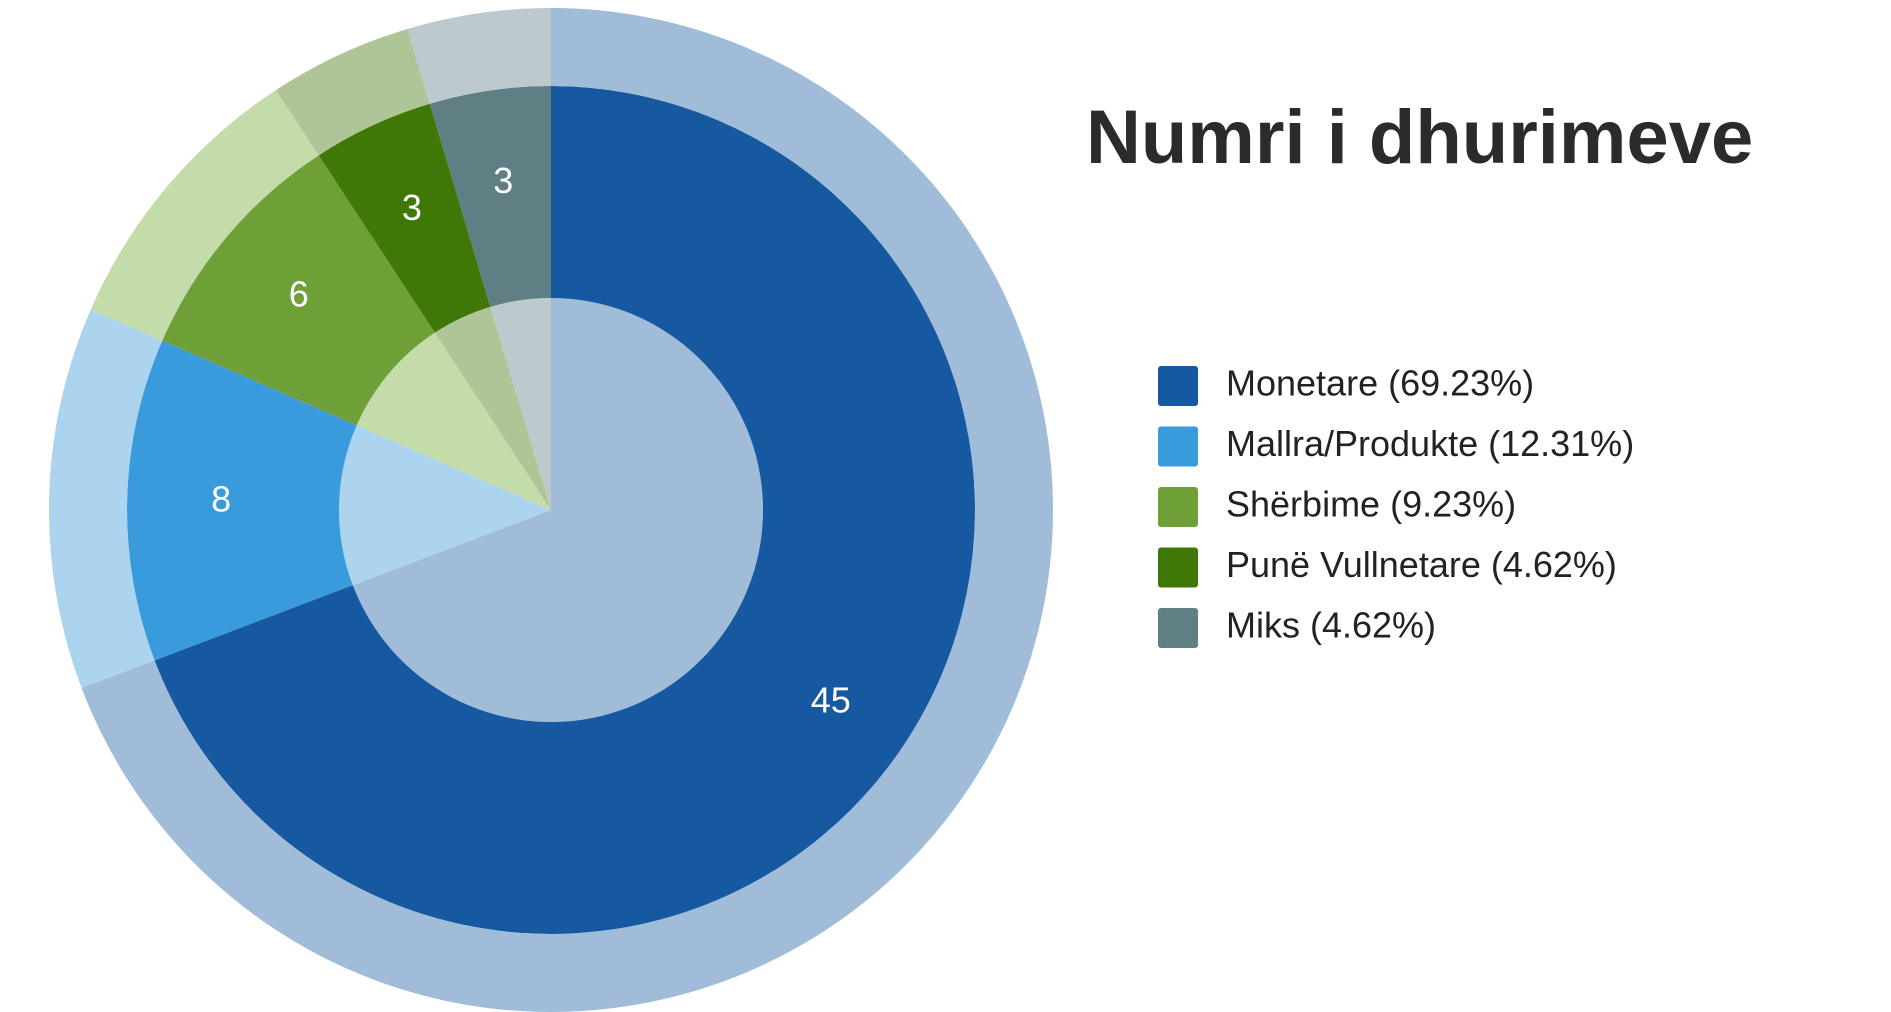  I want to click on legend-text: Miks (4.62%), so click(1331, 625).